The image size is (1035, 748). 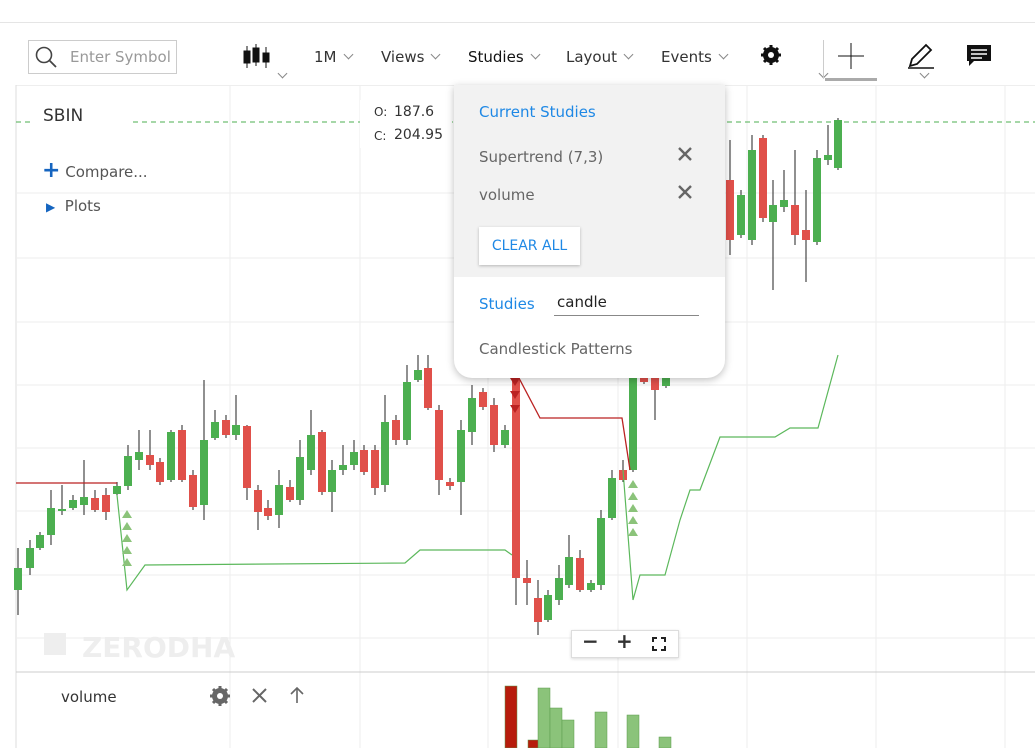 I want to click on menu-label: Views, so click(x=403, y=57).